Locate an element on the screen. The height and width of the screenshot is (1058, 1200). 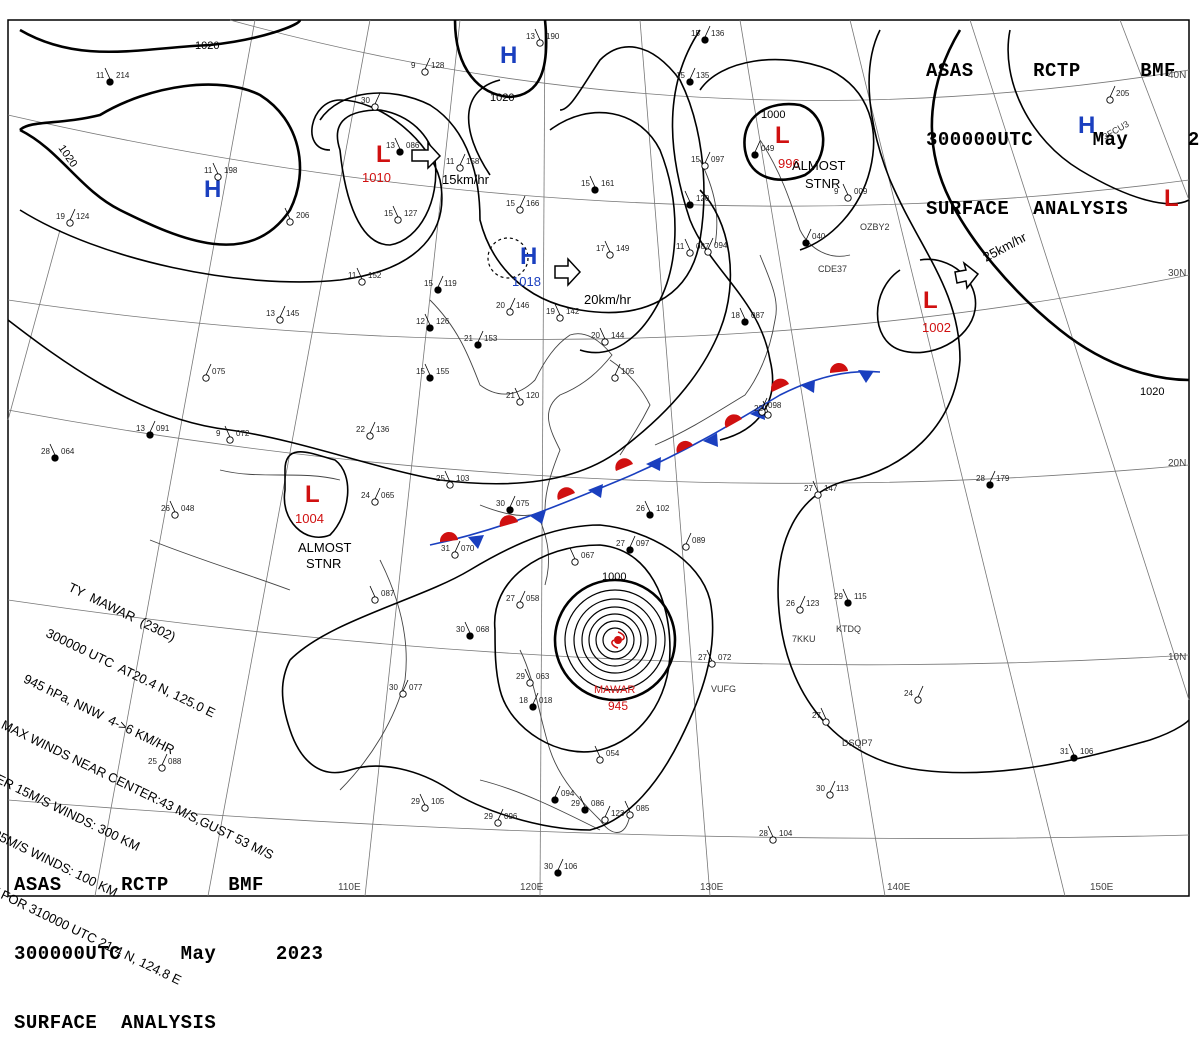
station-pressure: 087 is located at coordinates (703, 246).